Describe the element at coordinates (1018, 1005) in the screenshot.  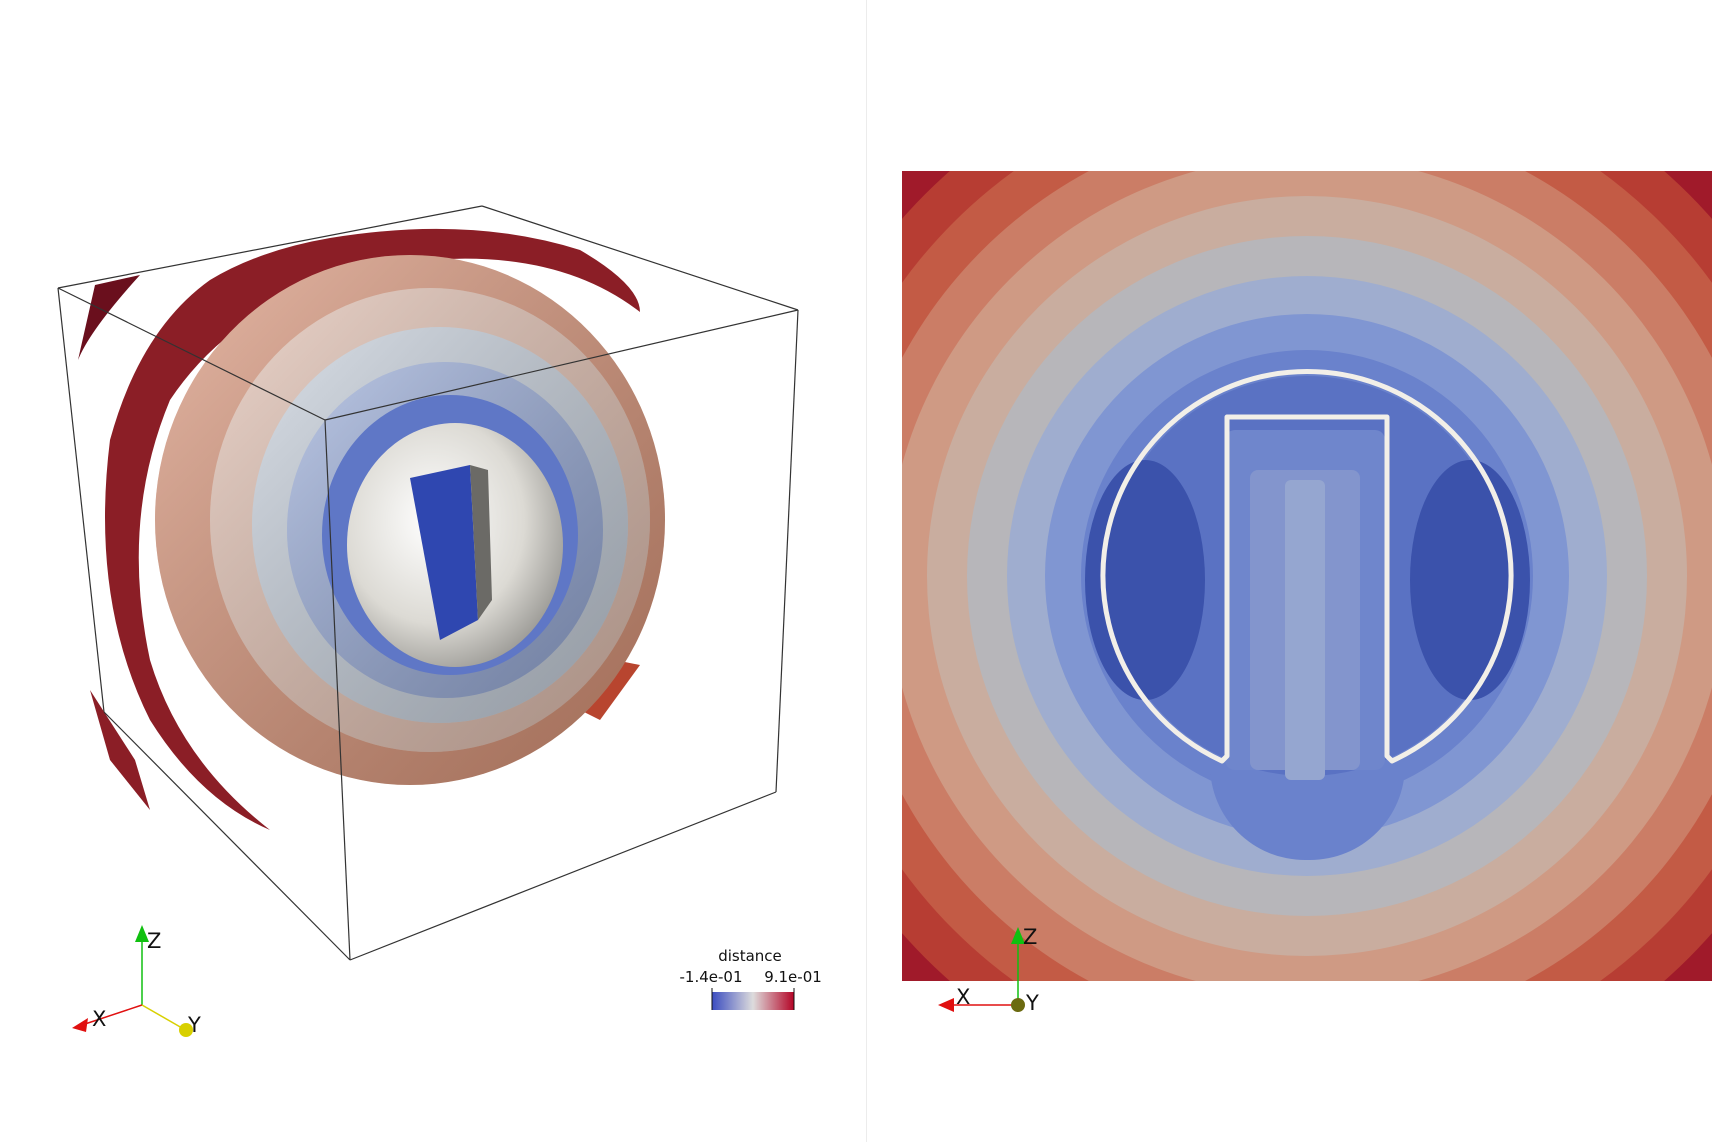
I see `axis-y-point-icon` at that location.